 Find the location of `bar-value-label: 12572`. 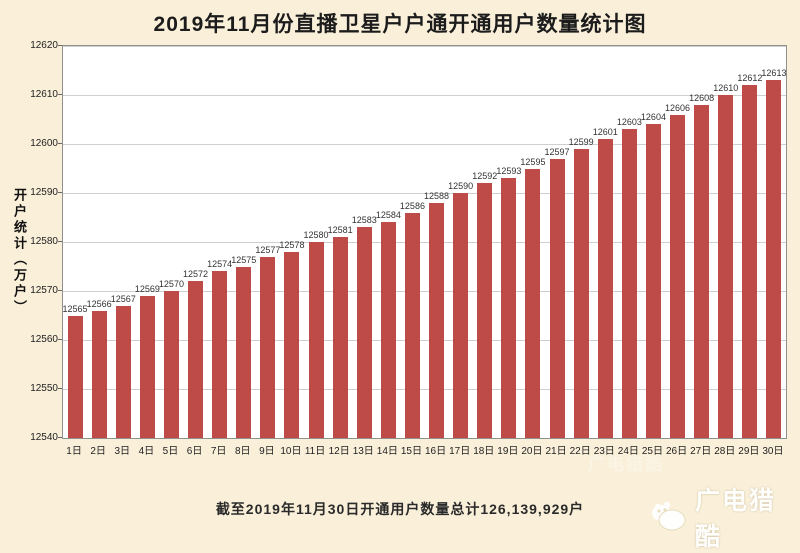

bar-value-label: 12572 is located at coordinates (196, 274).